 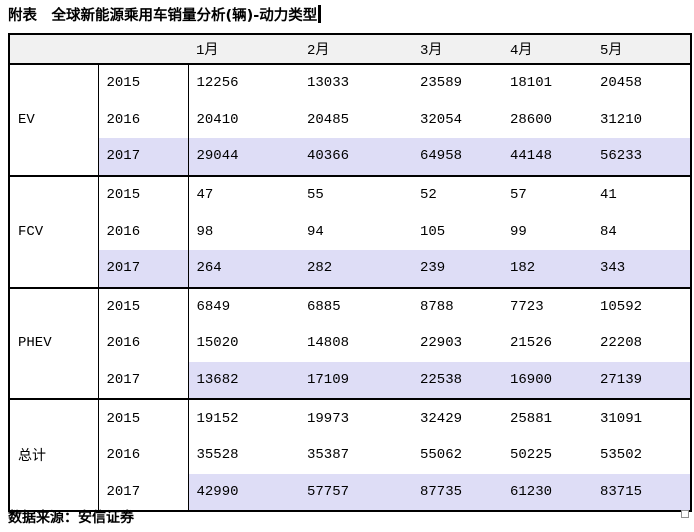 I want to click on value-cell: 13682, so click(x=243, y=380).